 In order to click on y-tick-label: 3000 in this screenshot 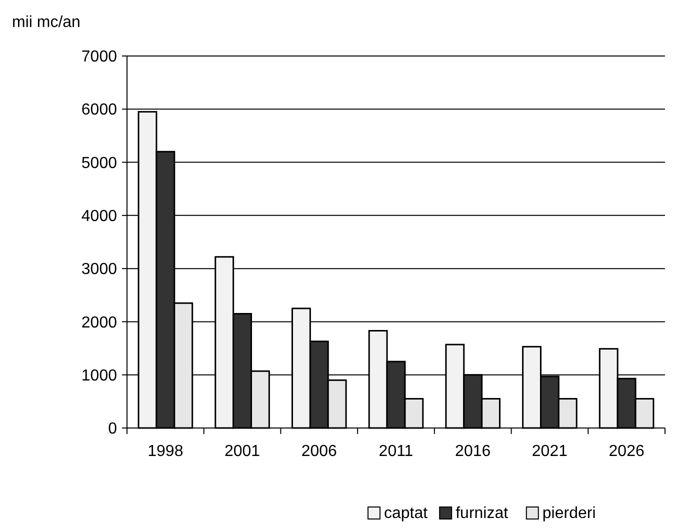, I will do `click(99, 269)`.